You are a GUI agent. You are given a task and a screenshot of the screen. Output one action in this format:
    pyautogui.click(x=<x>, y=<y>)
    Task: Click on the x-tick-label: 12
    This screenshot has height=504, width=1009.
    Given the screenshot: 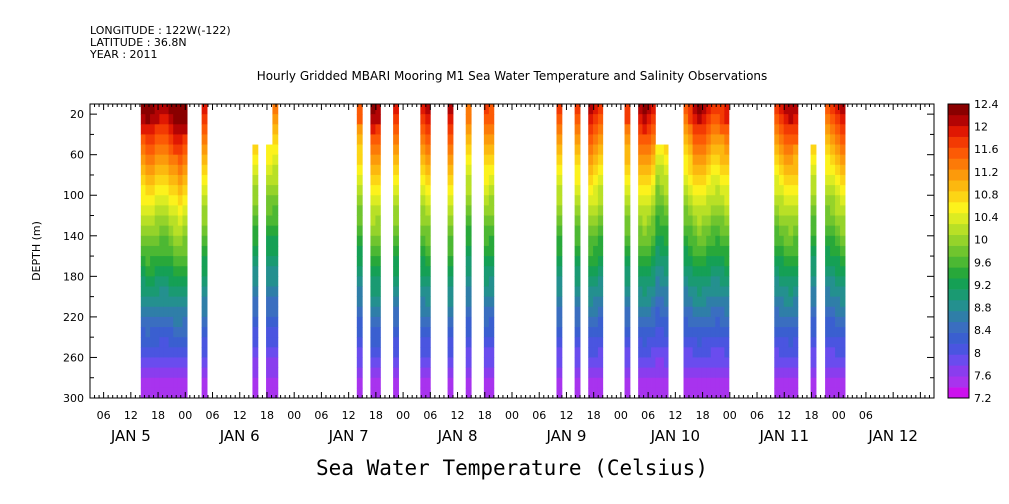 What is the action you would take?
    pyautogui.click(x=349, y=415)
    